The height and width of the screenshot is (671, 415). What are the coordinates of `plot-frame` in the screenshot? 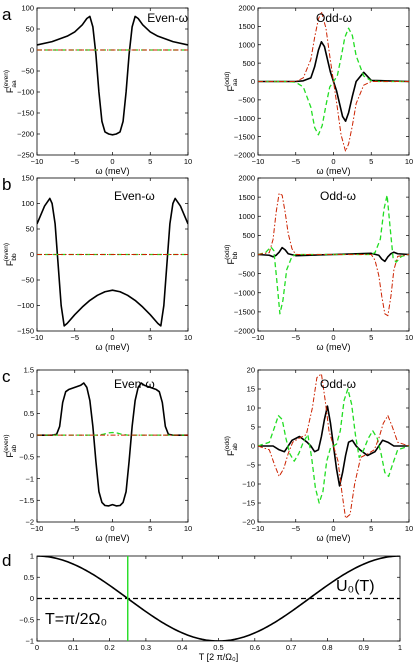 It's located at (112, 81).